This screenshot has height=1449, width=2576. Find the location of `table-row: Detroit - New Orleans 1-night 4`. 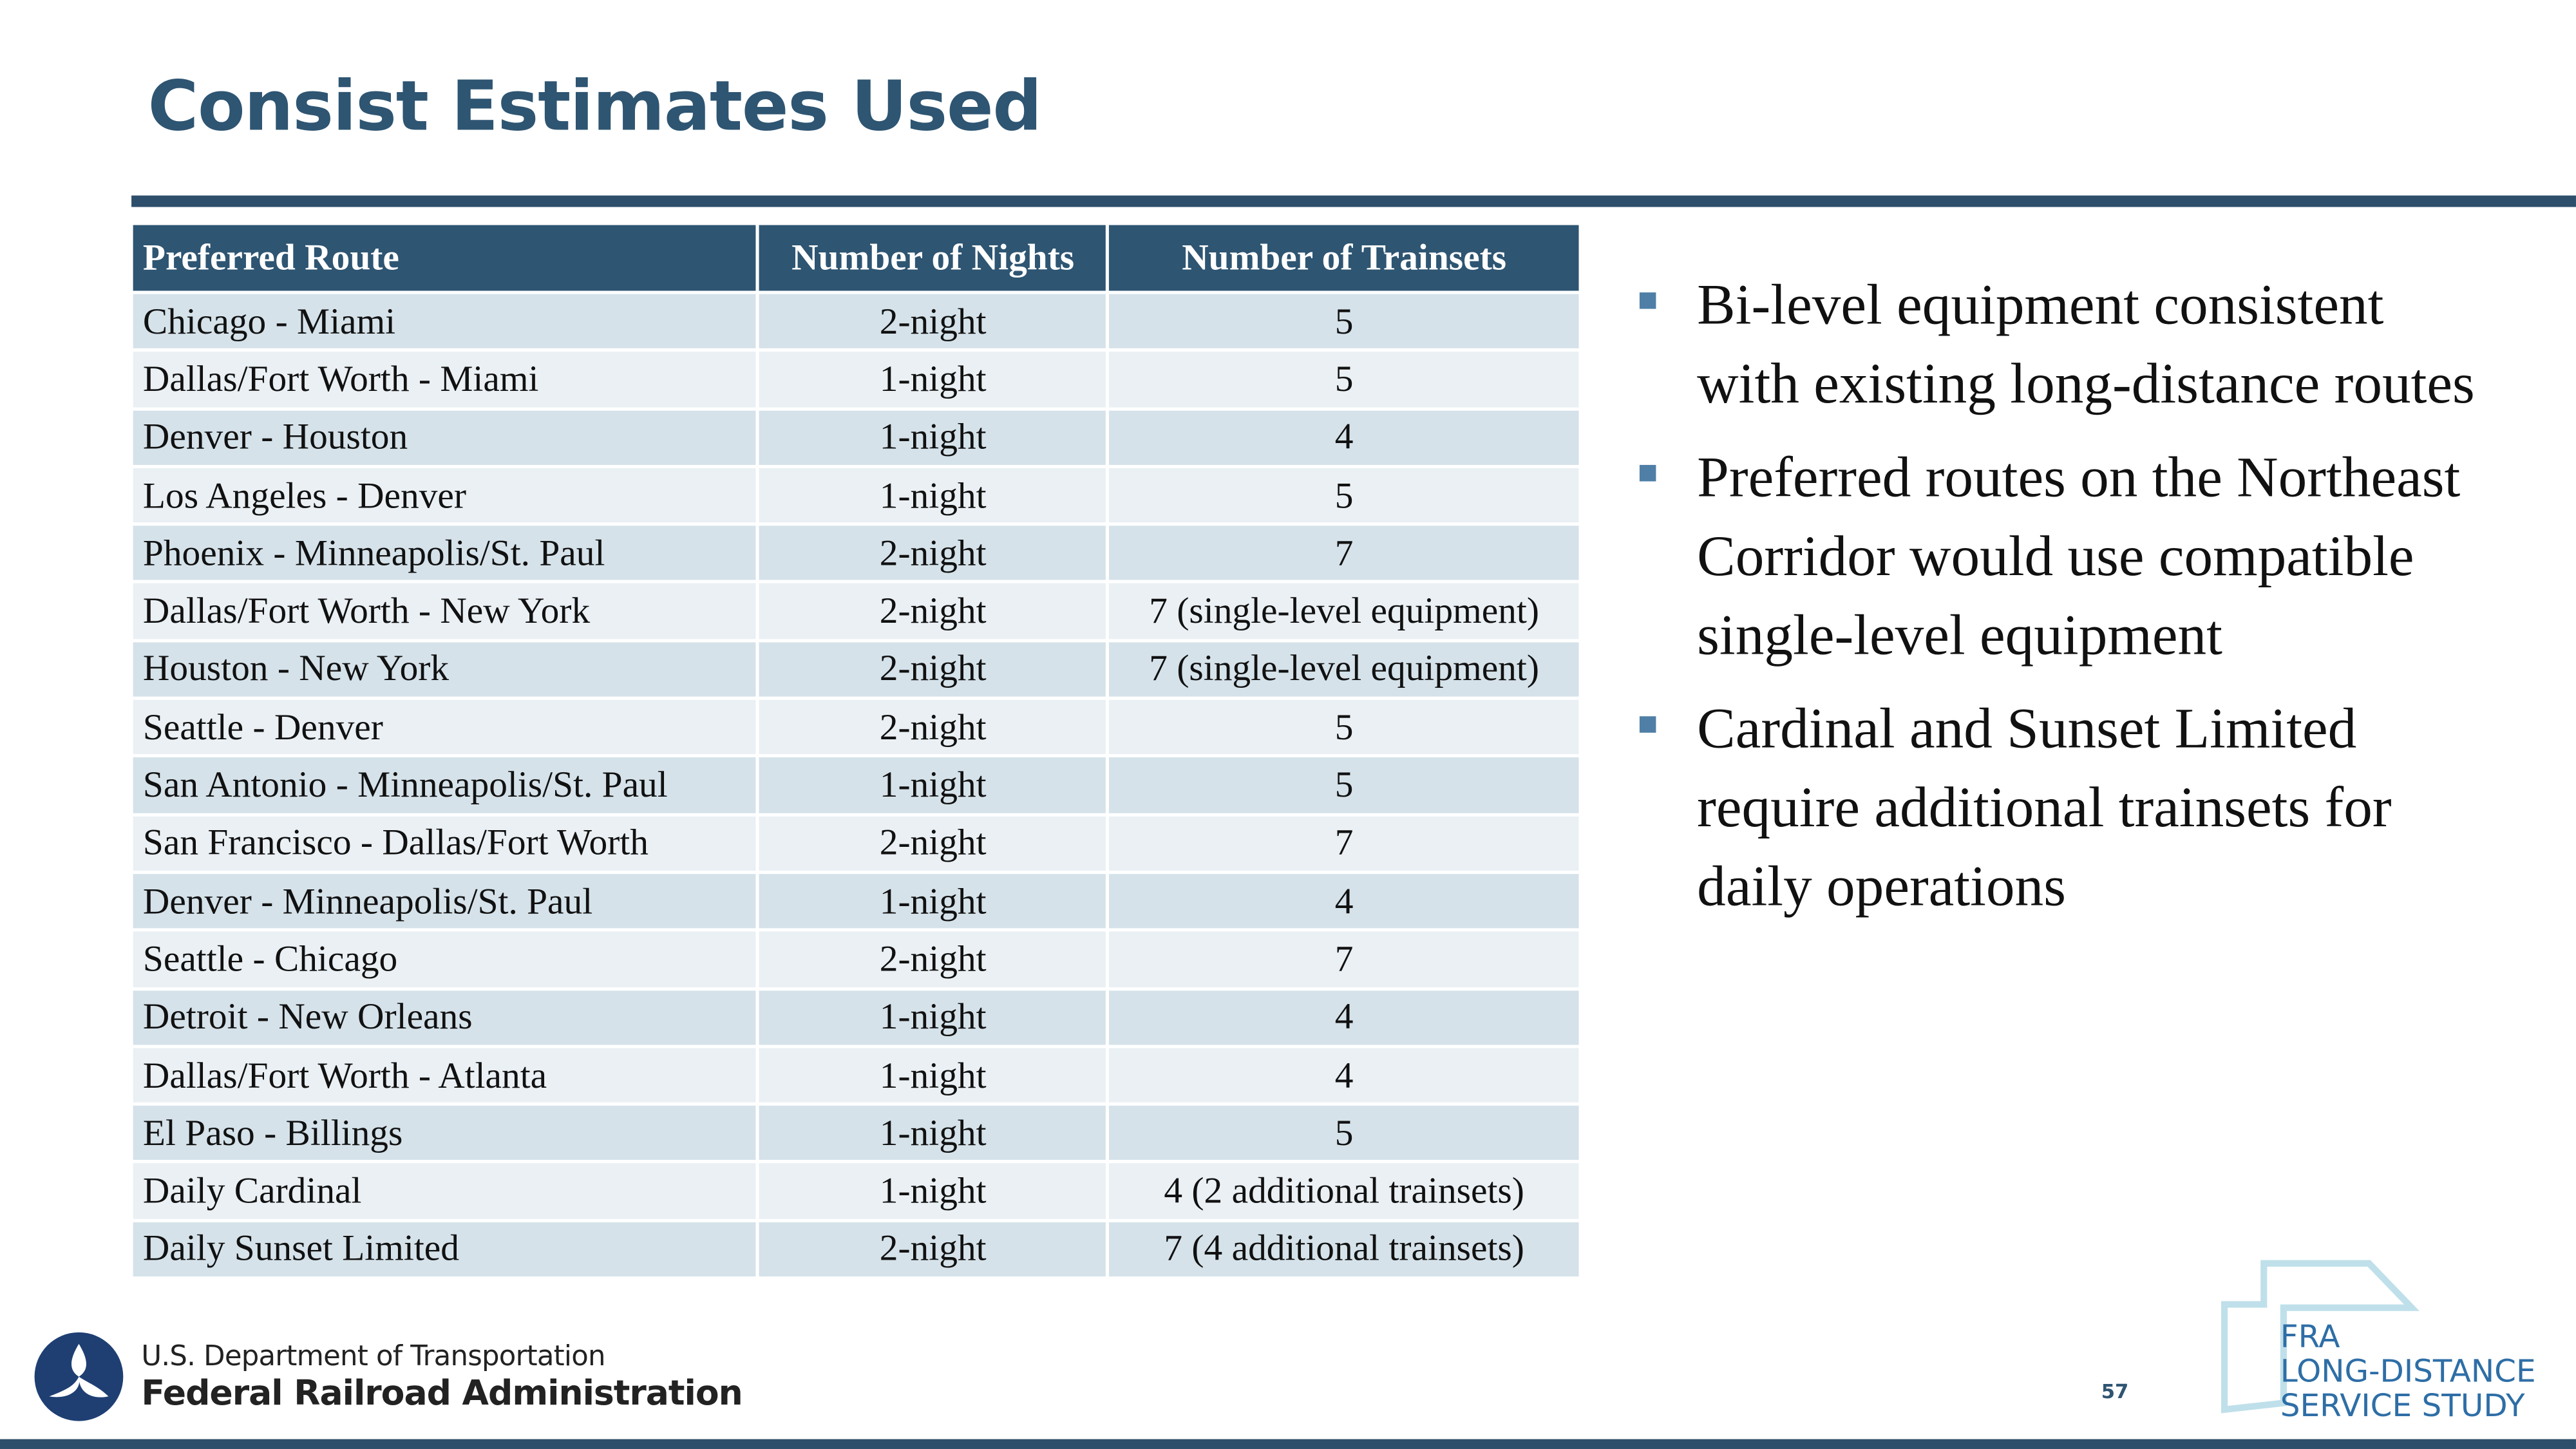

table-row: Detroit - New Orleans 1-night 4 is located at coordinates (855, 1017).